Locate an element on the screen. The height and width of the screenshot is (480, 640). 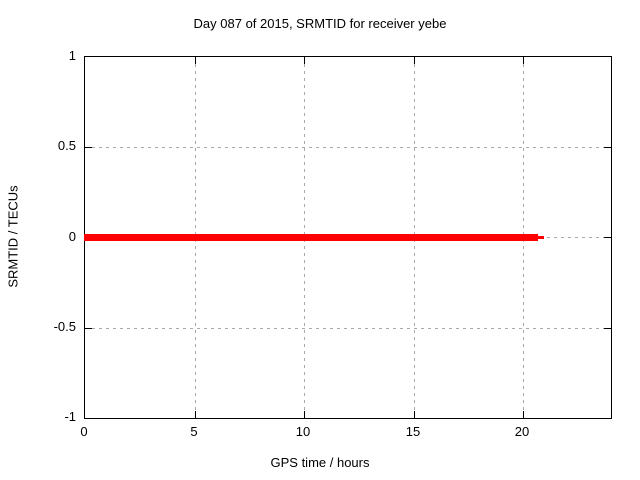
series-srmtid-line is located at coordinates (311, 237).